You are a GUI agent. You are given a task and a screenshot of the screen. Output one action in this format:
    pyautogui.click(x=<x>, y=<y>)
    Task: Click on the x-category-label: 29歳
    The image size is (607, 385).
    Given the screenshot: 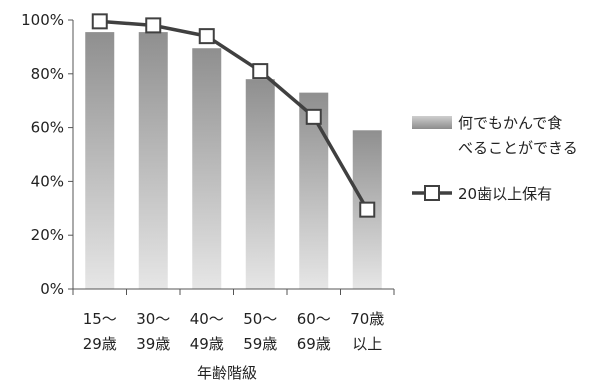 What is the action you would take?
    pyautogui.click(x=100, y=344)
    